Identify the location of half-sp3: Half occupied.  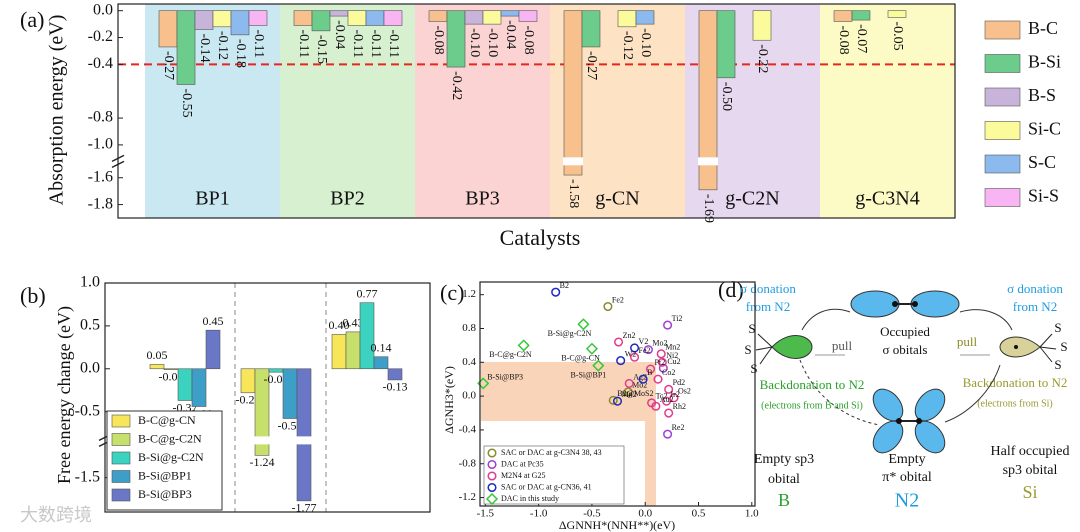
(1030, 451).